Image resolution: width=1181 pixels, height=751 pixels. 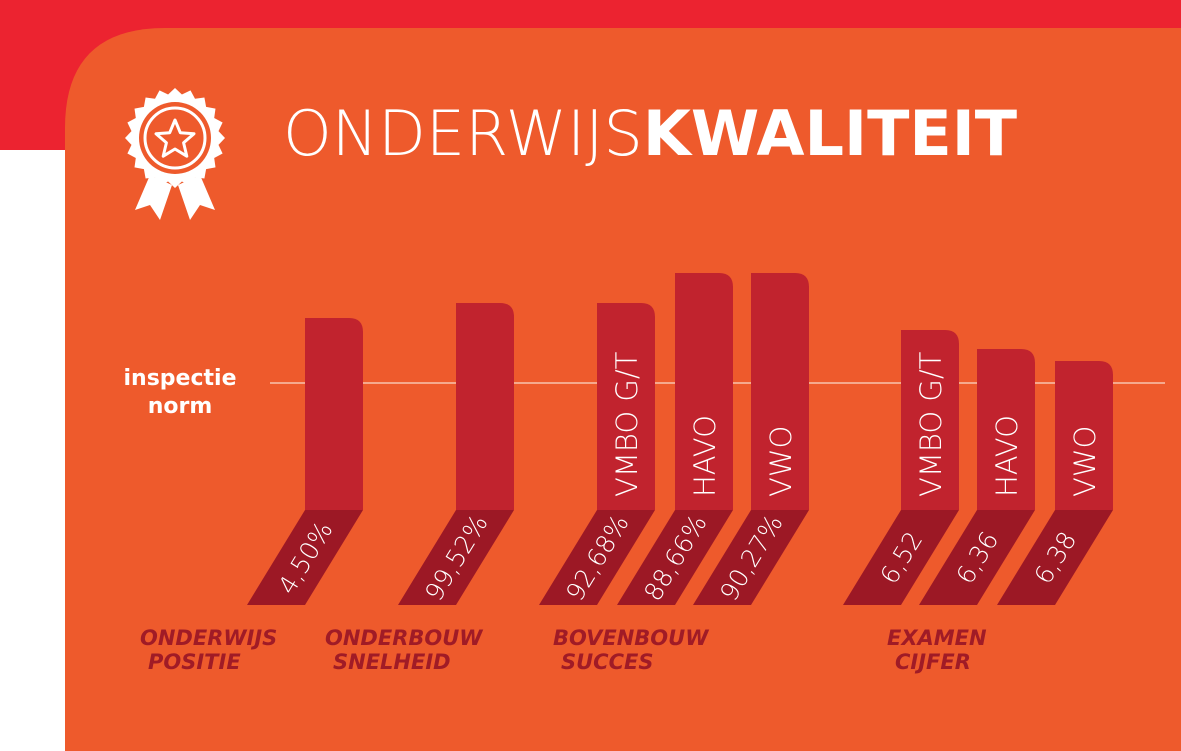 I want to click on badge-icon, so click(x=175, y=154).